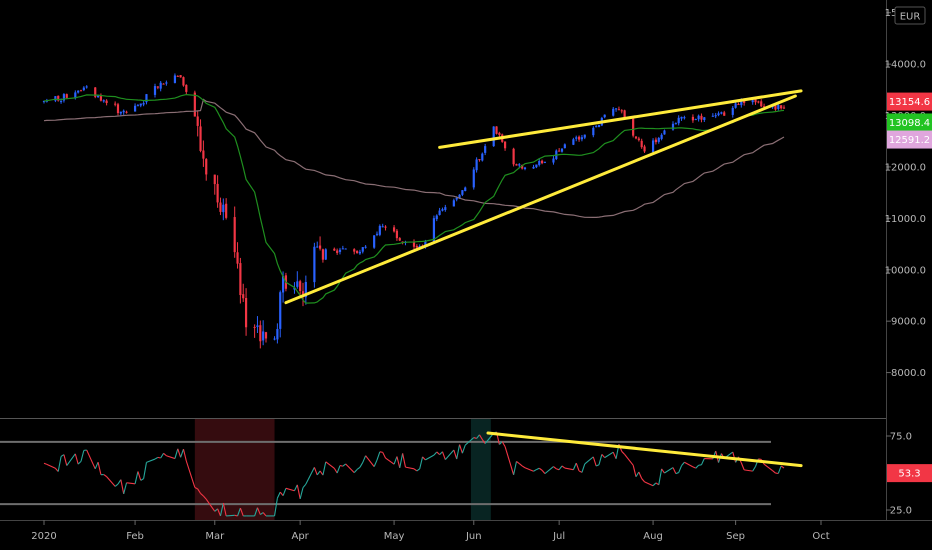 The width and height of the screenshot is (932, 550). I want to click on time-tick-label: Jun, so click(473, 536).